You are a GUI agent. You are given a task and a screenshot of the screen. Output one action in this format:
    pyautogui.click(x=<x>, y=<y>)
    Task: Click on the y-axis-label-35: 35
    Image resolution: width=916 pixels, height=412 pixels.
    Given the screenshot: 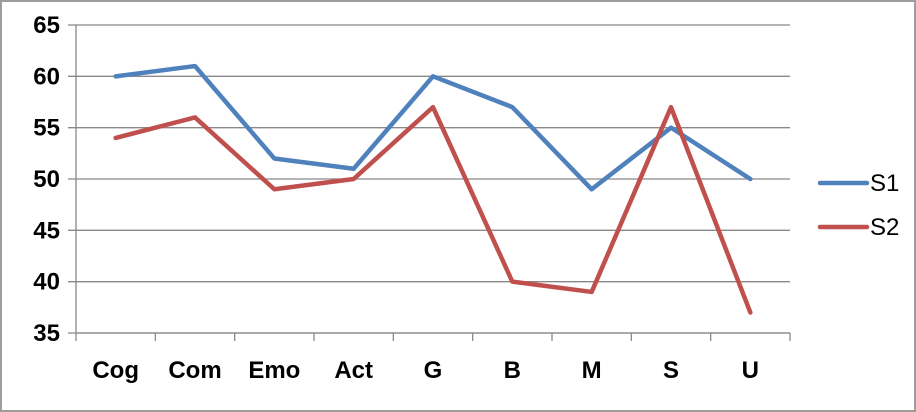 What is the action you would take?
    pyautogui.click(x=46, y=333)
    